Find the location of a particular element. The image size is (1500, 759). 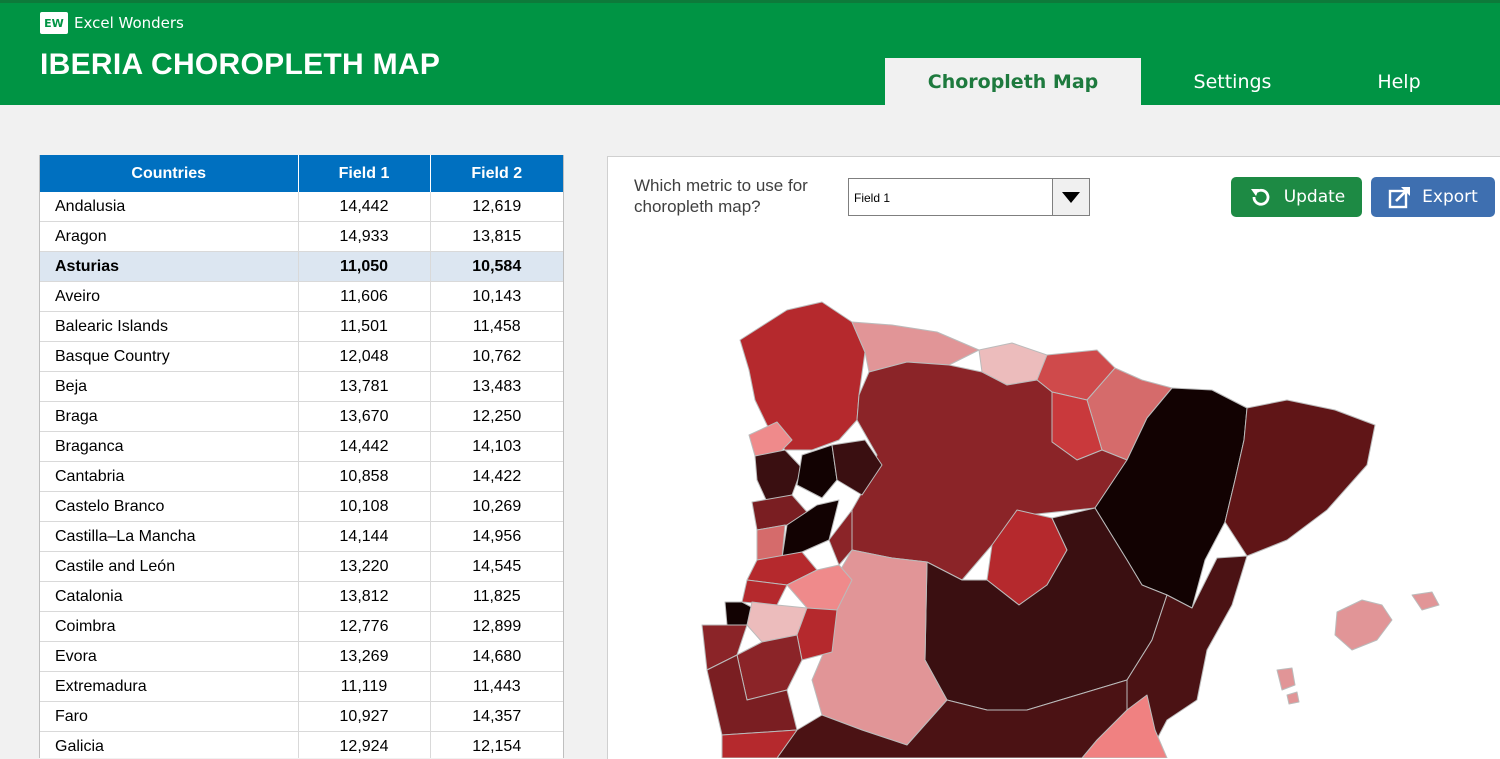

country-cell: Castelo Branco is located at coordinates (169, 506).